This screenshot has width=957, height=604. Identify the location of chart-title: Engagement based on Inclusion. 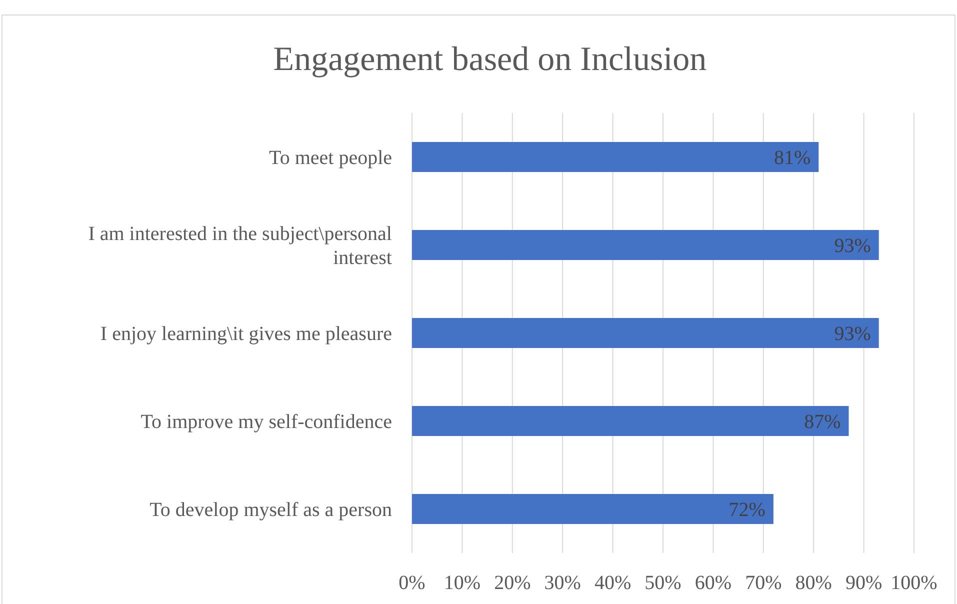
(490, 59).